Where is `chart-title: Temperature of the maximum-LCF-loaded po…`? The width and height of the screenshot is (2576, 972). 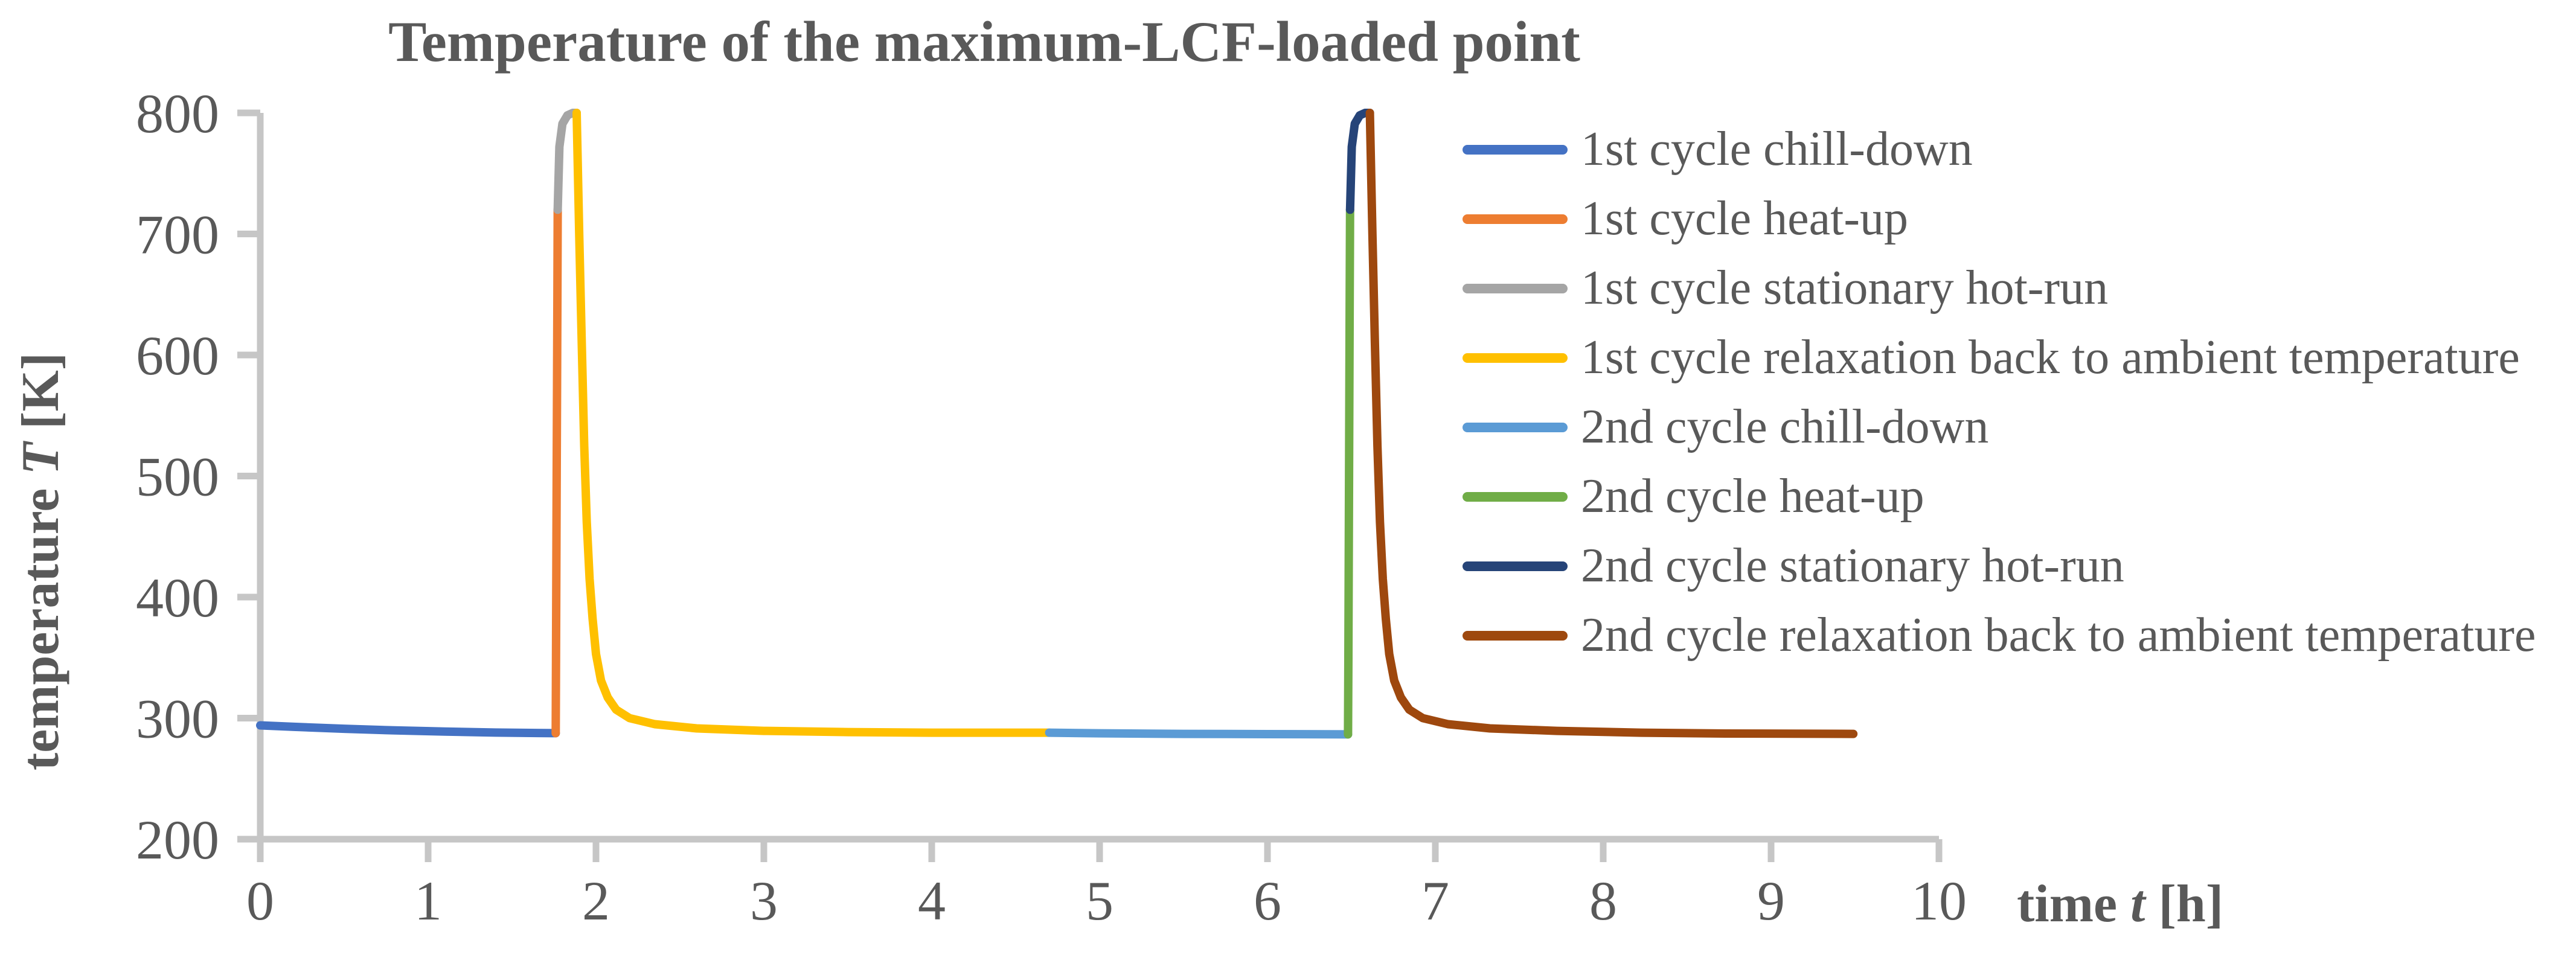
chart-title: Temperature of the maximum-LCF-loaded po… is located at coordinates (984, 42).